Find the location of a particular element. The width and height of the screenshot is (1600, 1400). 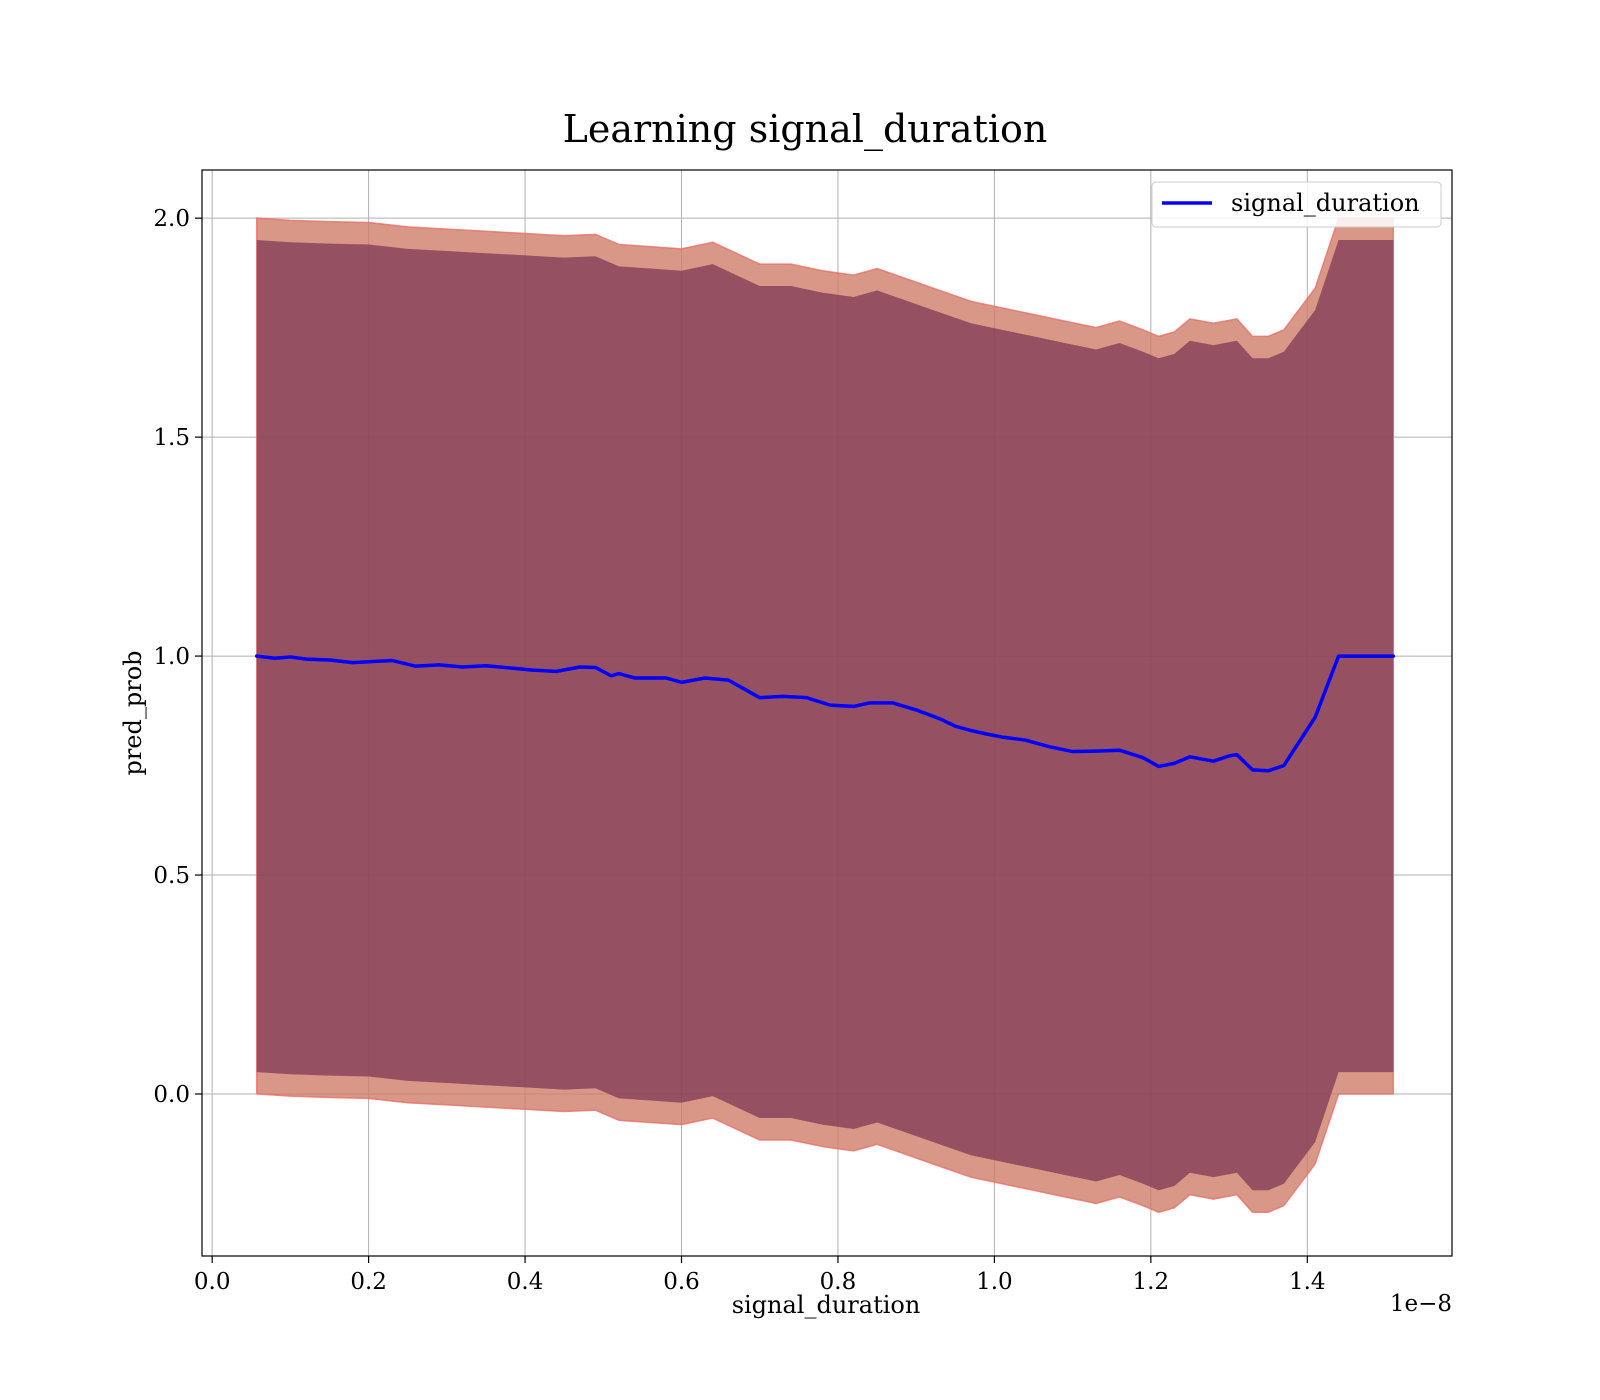

y-tick-label-0: 0.0 is located at coordinates (171, 1095).